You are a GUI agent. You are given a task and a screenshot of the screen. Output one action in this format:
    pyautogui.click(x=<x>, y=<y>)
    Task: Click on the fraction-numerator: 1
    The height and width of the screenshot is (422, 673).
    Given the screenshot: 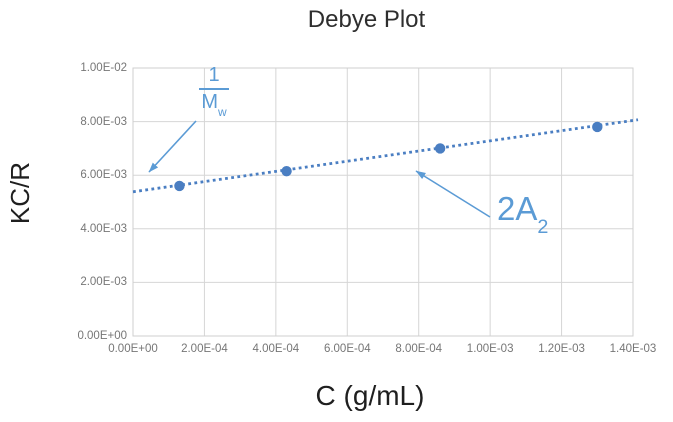 What is the action you would take?
    pyautogui.click(x=214, y=77)
    